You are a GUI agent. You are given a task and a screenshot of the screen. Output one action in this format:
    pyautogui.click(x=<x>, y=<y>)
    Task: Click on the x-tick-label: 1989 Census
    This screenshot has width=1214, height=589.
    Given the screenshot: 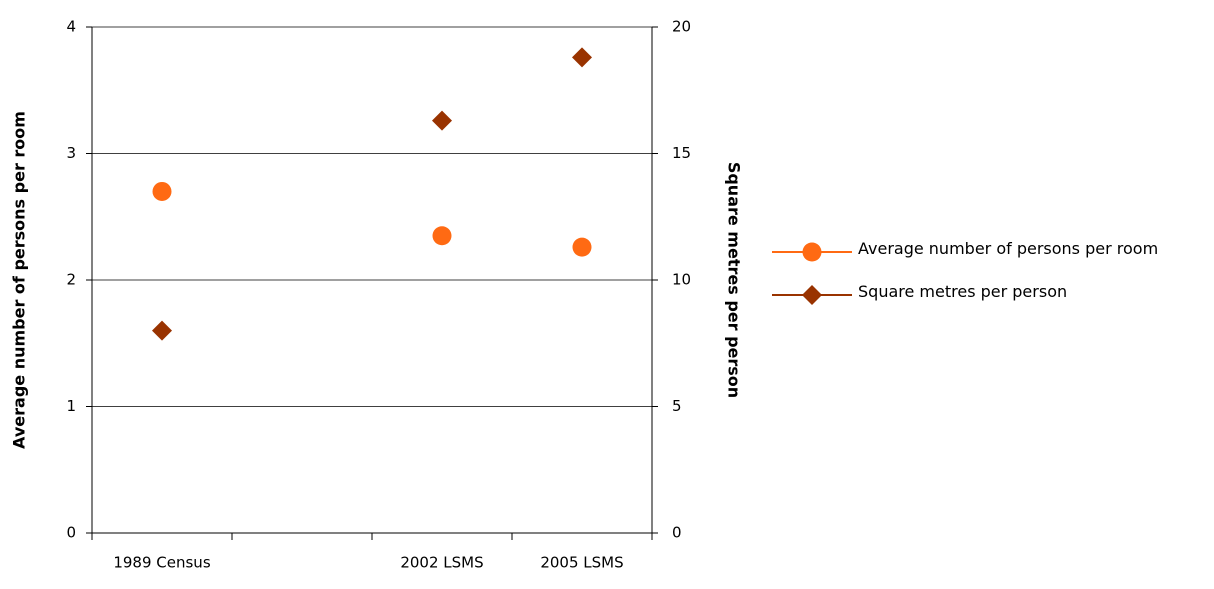 What is the action you would take?
    pyautogui.click(x=161, y=563)
    